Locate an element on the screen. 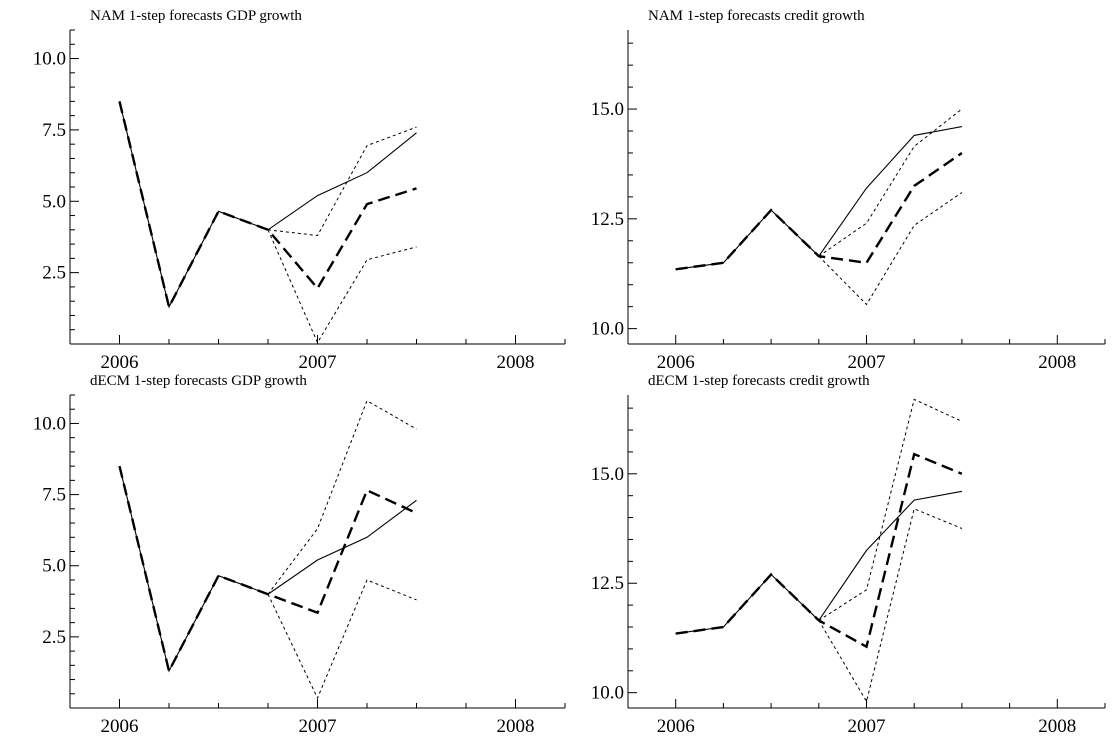  panel-title: dECM 1-step forecasts GDP growth is located at coordinates (198, 381).